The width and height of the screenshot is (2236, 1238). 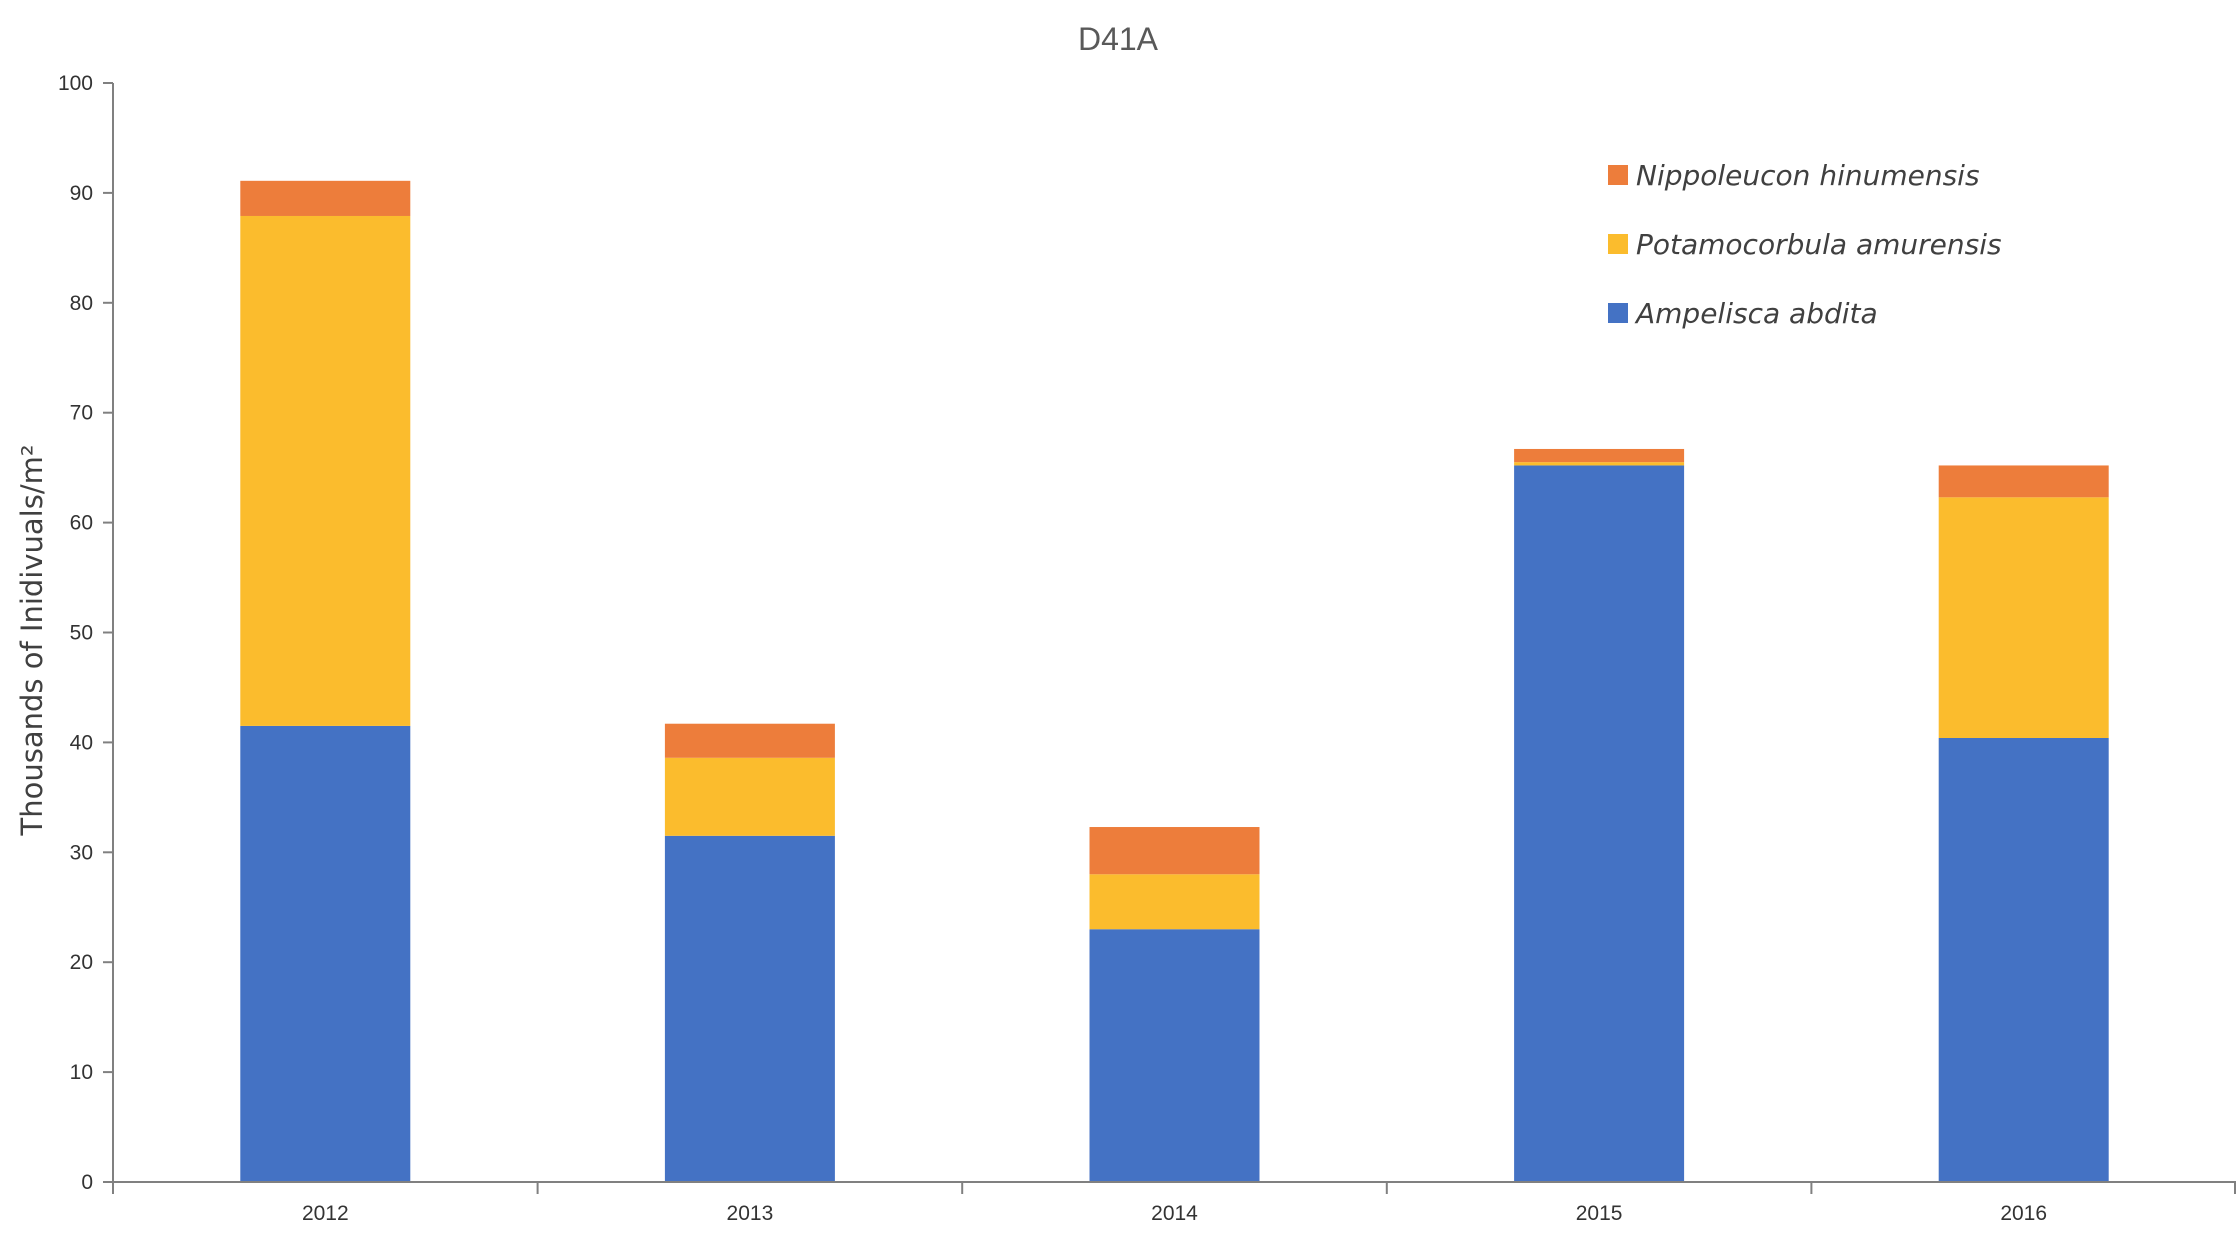 I want to click on legend-entry: Nippoleucon hinumensis, so click(x=1808, y=175).